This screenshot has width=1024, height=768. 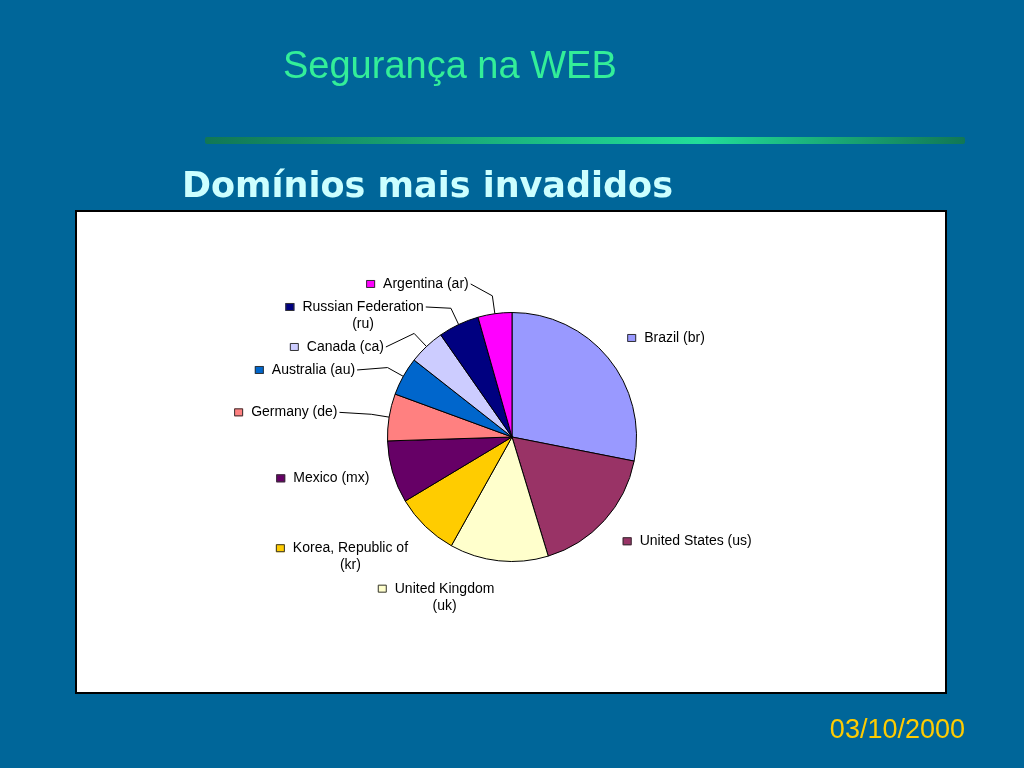 I want to click on legend-label: Argentina (ar), so click(x=426, y=282).